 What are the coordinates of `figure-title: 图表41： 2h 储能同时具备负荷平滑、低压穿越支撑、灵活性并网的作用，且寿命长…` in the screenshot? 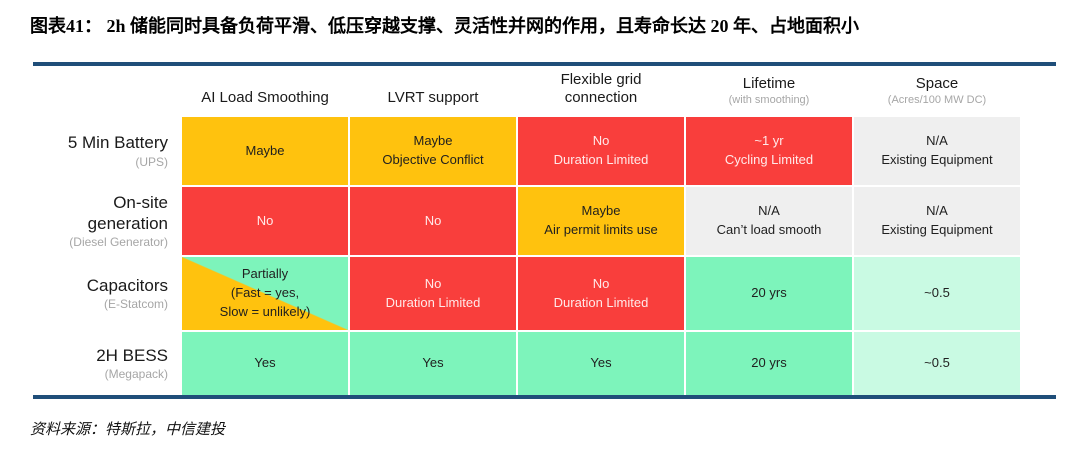 It's located at (445, 26).